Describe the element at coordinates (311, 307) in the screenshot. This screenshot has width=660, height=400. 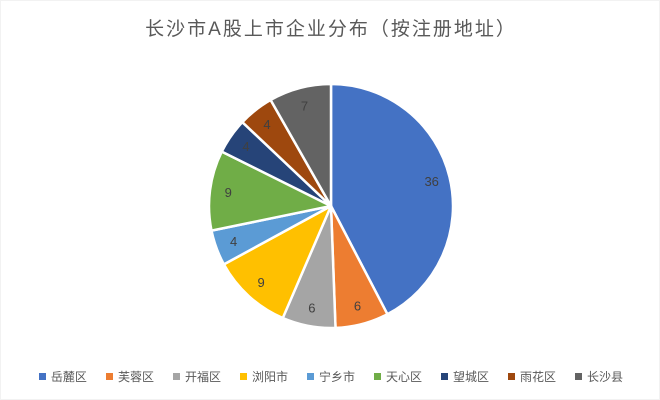
I see `data-label-开福区: 6` at that location.